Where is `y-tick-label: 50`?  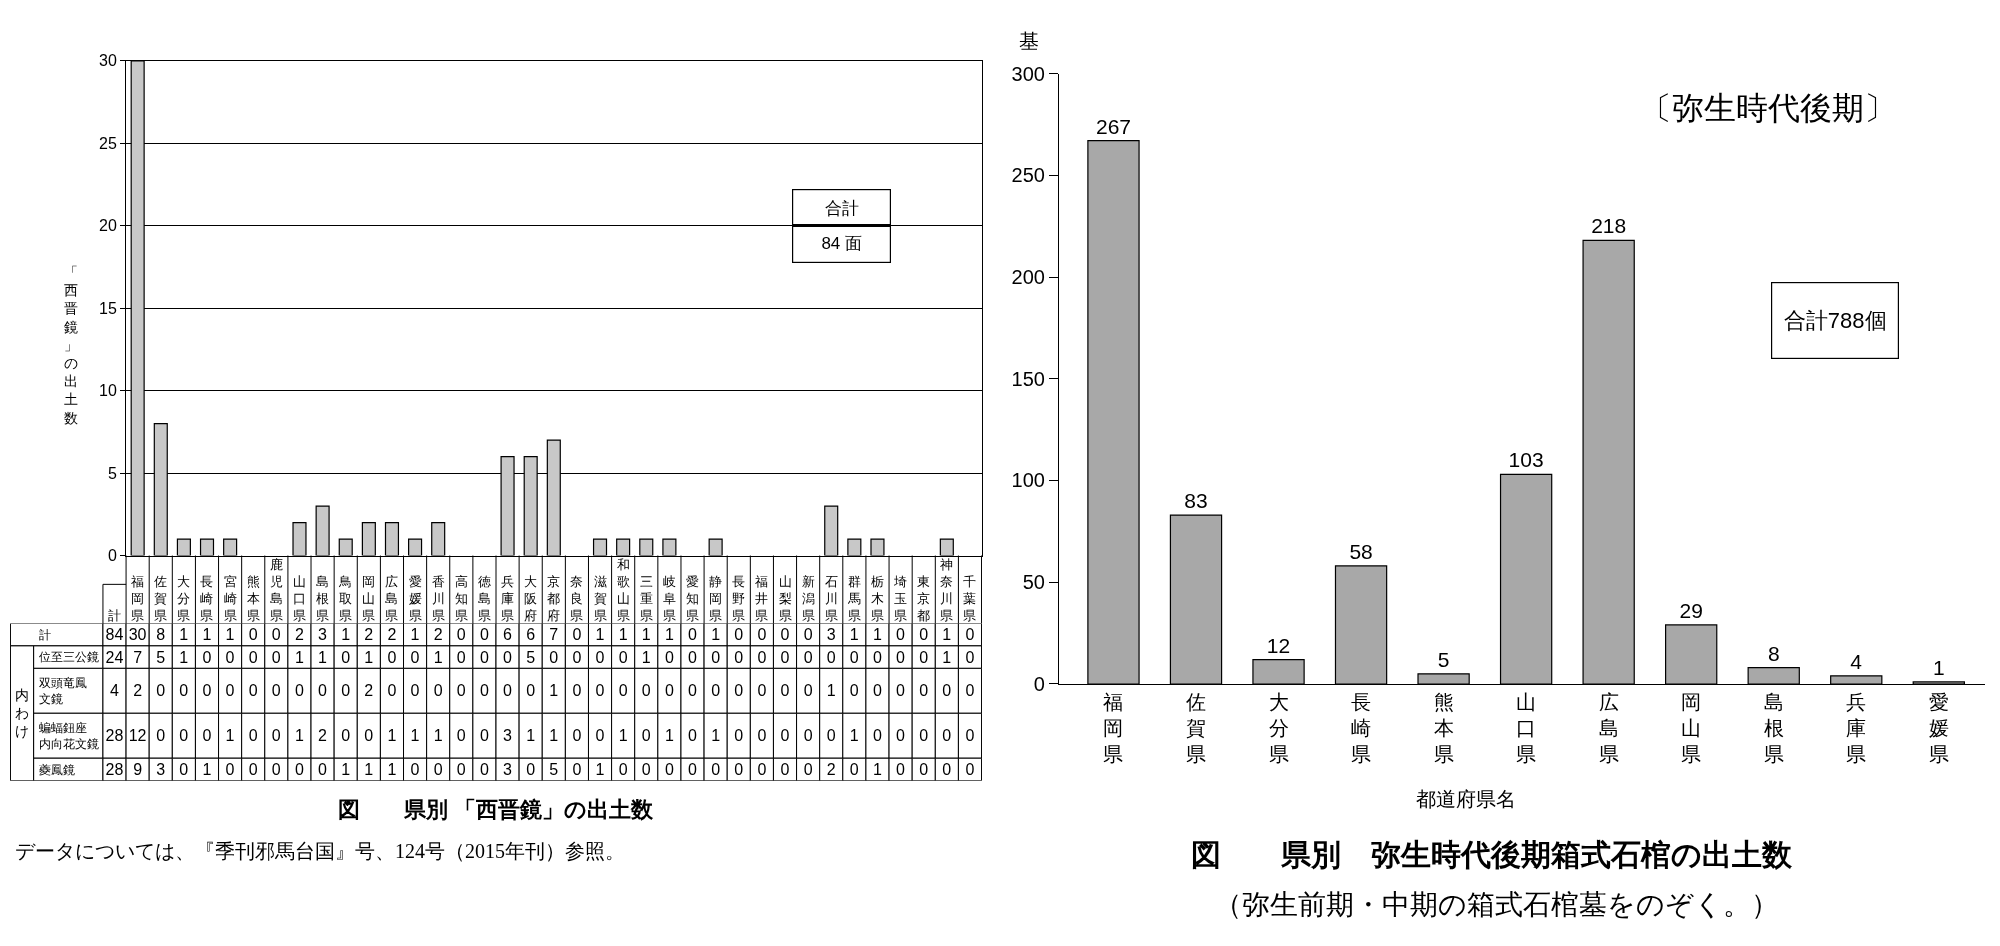 y-tick-label: 50 is located at coordinates (1033, 582).